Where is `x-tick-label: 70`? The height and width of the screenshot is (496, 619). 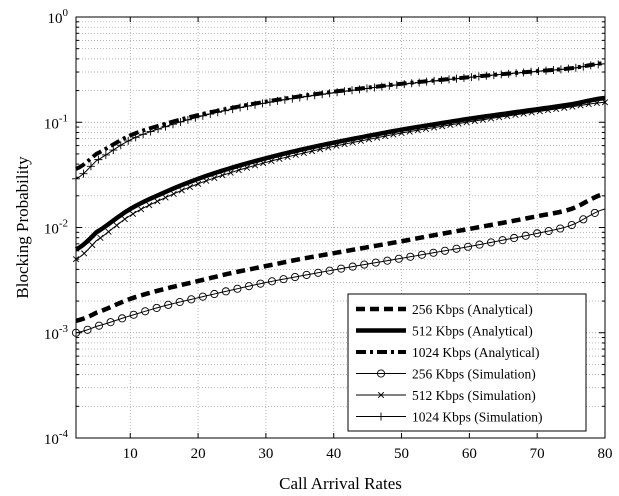 x-tick-label: 70 is located at coordinates (537, 454).